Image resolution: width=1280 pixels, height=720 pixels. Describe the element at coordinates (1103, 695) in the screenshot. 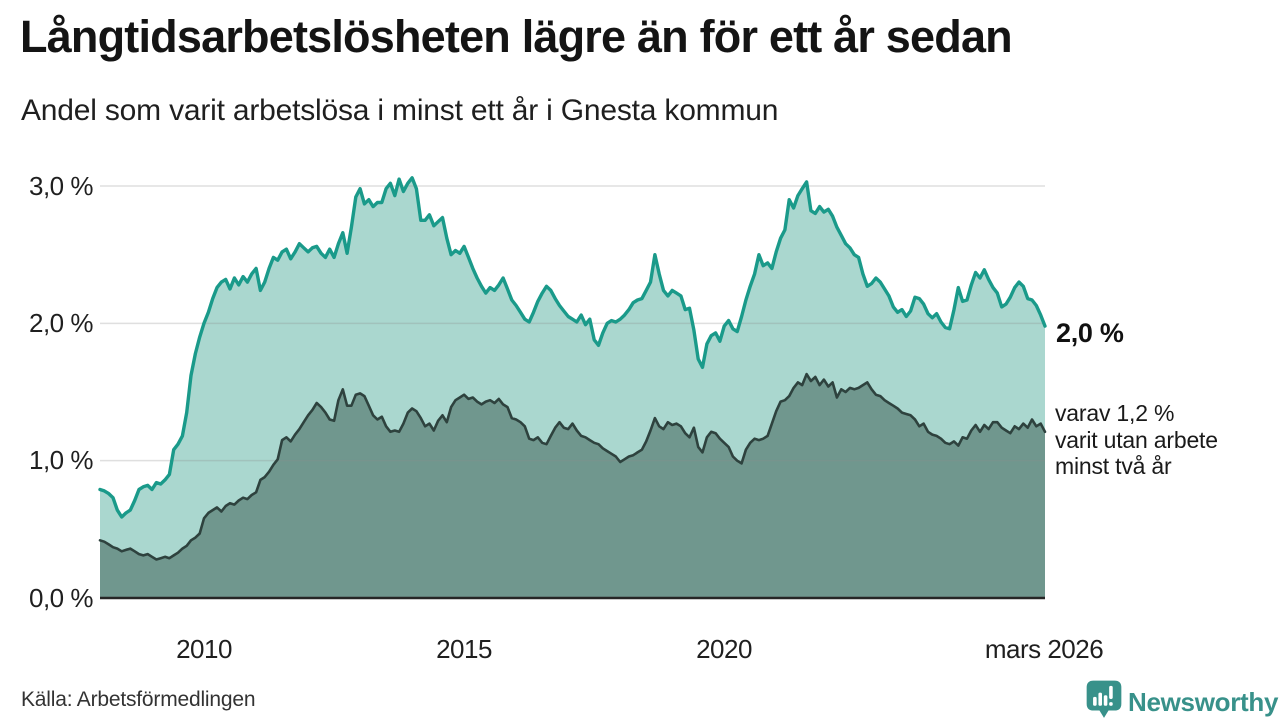

I see `bar-chart-glyph` at that location.